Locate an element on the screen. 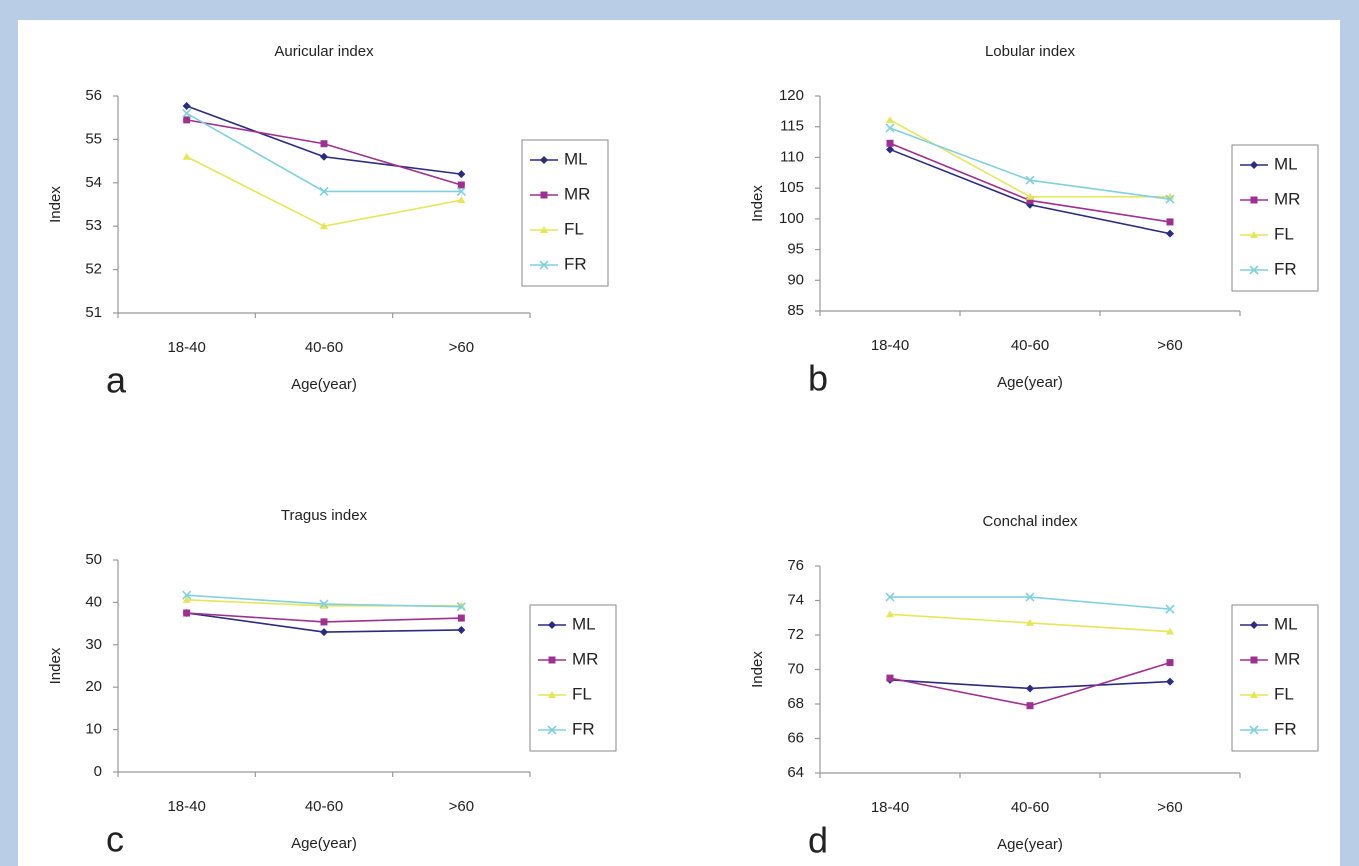 Image resolution: width=1359 pixels, height=866 pixels. y-tick-label: 74 is located at coordinates (795, 599).